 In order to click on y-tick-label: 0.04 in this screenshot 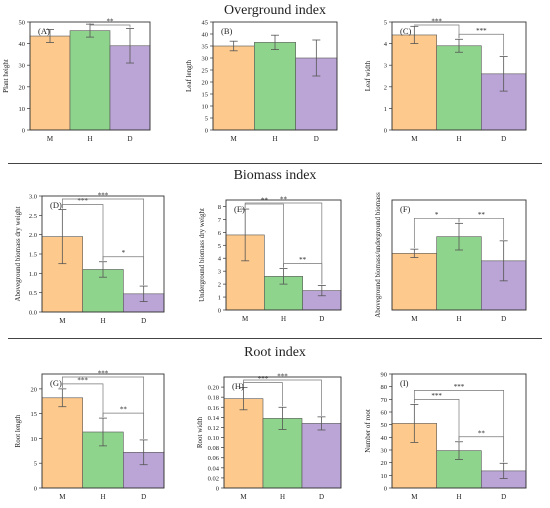, I will do `click(214, 468)`.